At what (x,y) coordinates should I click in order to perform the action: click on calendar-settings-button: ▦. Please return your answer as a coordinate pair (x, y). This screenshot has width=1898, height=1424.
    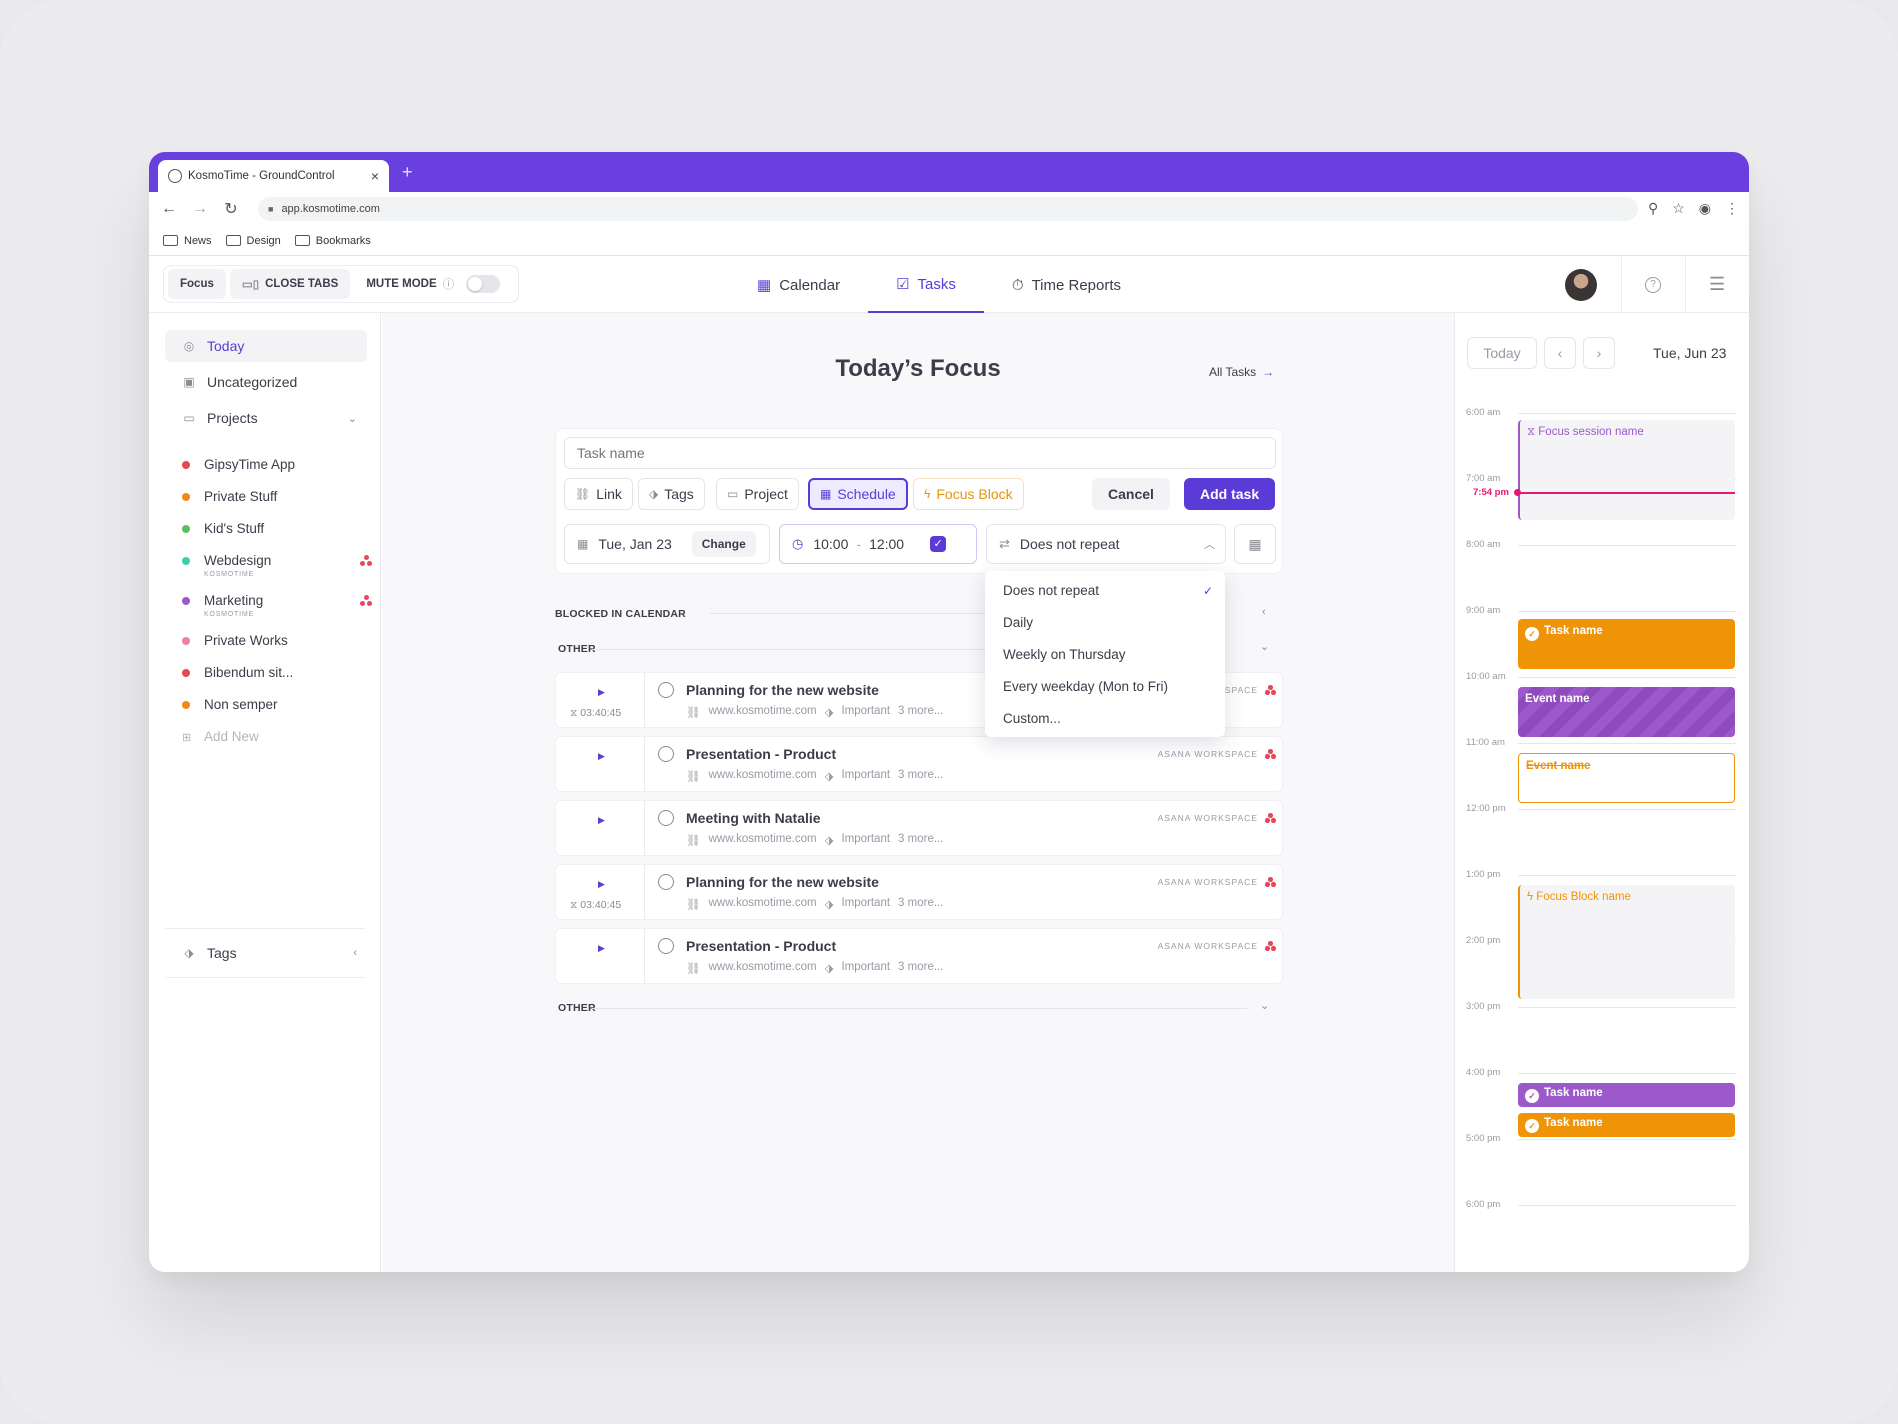
    Looking at the image, I should click on (1255, 544).